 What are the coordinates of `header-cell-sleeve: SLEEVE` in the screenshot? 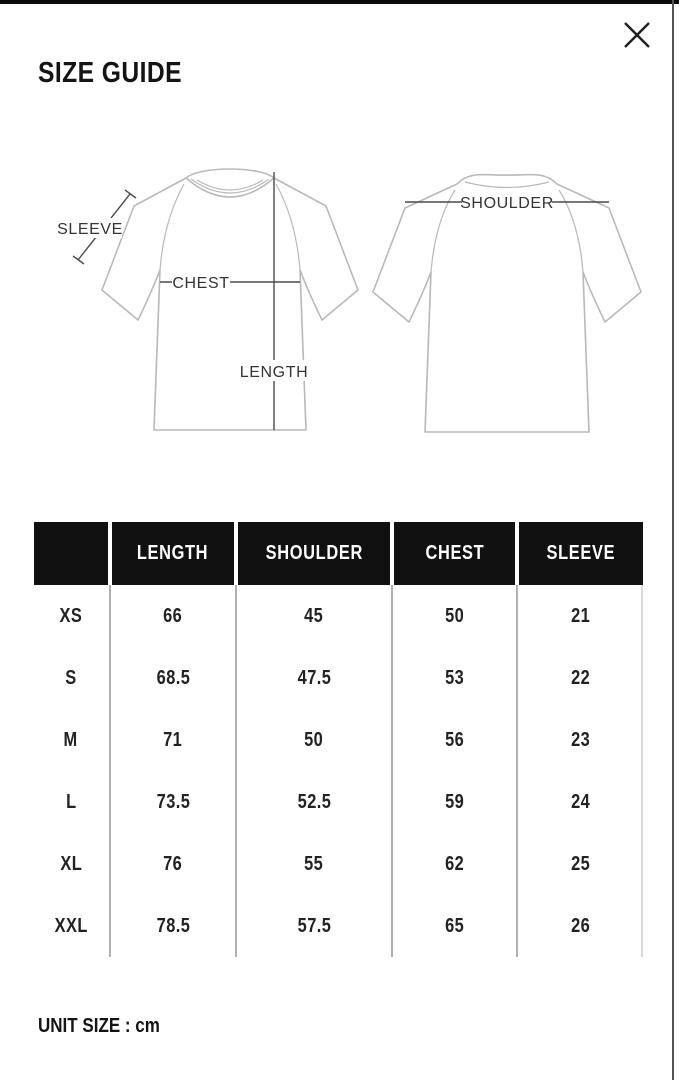 It's located at (581, 553).